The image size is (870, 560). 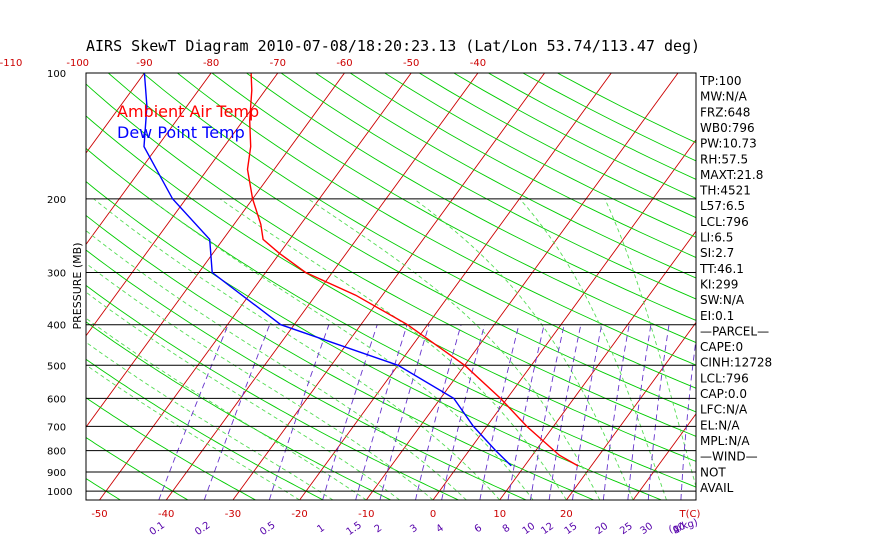 What do you see at coordinates (727, 128) in the screenshot?
I see `index-entry: WB0:796` at bounding box center [727, 128].